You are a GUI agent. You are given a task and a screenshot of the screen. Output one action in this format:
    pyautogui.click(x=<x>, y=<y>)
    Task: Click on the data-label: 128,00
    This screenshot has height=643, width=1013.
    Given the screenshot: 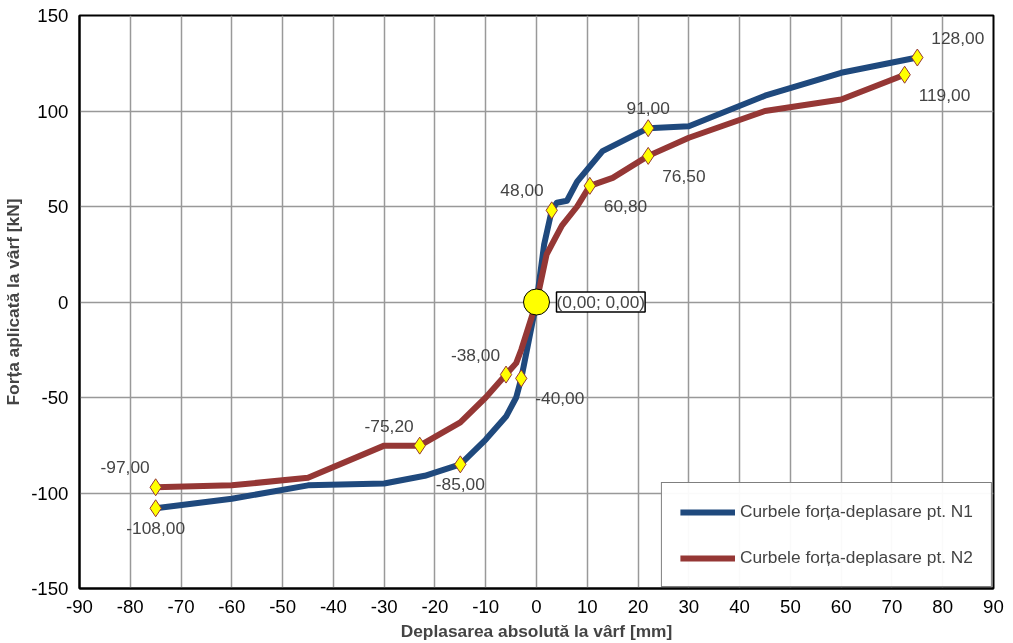 What is the action you would take?
    pyautogui.click(x=958, y=37)
    